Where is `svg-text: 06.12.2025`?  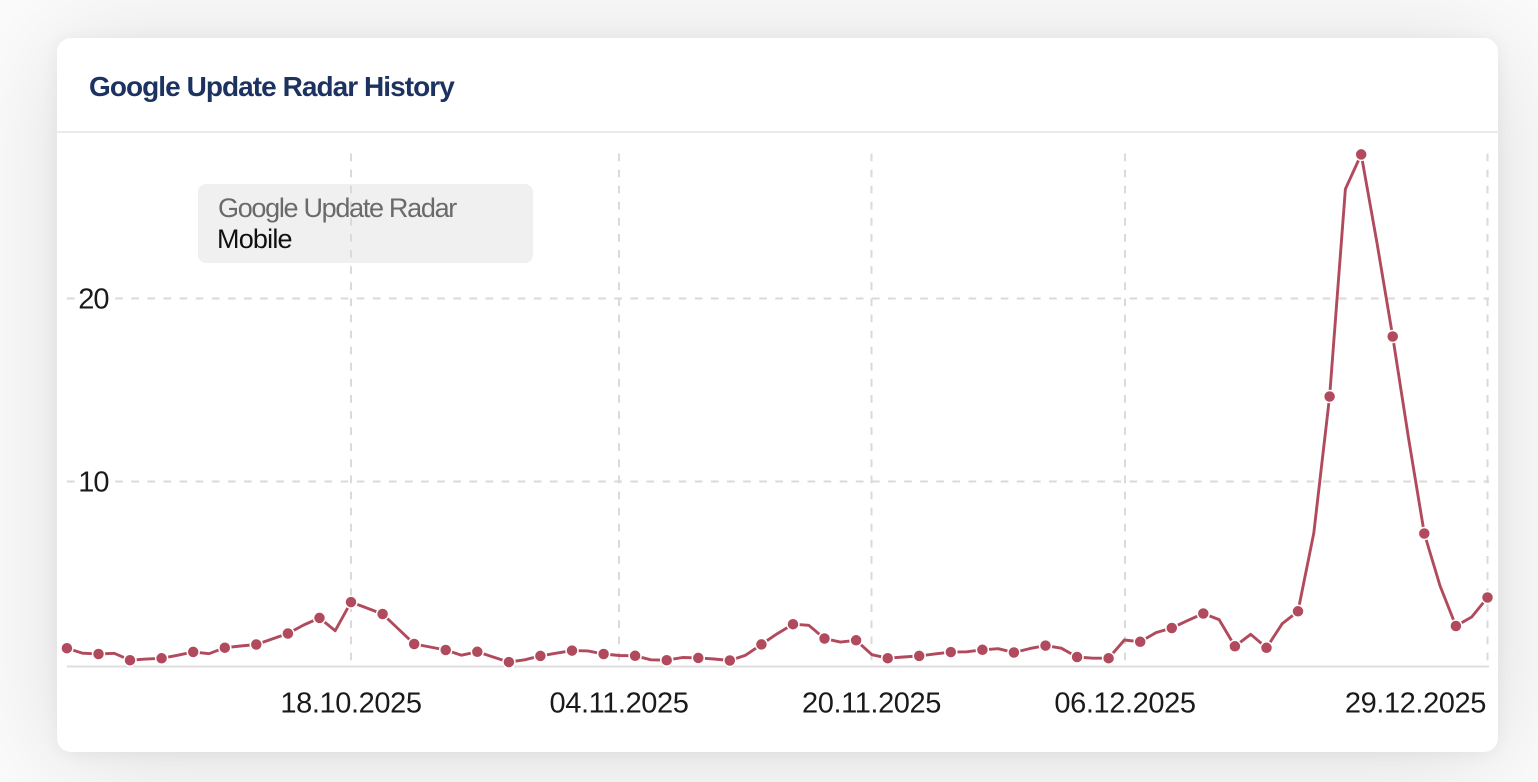 svg-text: 06.12.2025 is located at coordinates (1124, 704).